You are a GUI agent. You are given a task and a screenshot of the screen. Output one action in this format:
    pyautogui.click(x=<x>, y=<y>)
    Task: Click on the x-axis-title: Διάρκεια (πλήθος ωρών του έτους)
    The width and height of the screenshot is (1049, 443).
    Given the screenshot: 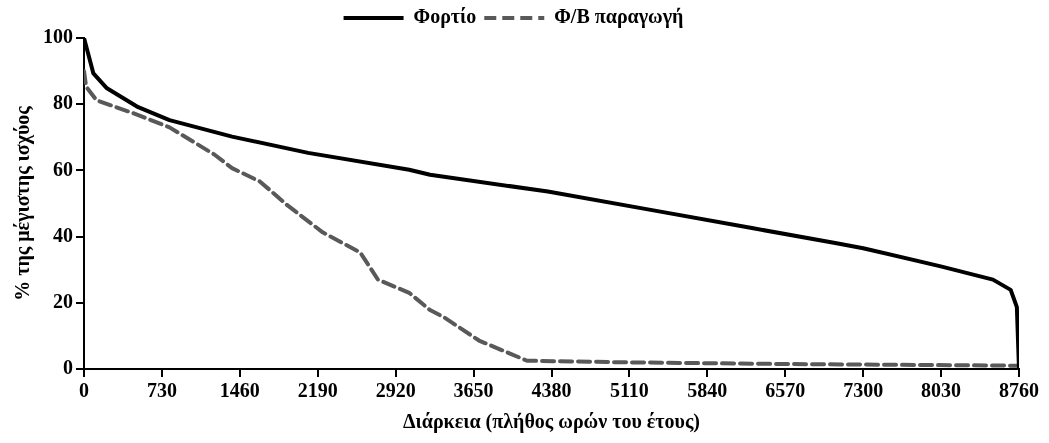 What is the action you would take?
    pyautogui.click(x=551, y=422)
    